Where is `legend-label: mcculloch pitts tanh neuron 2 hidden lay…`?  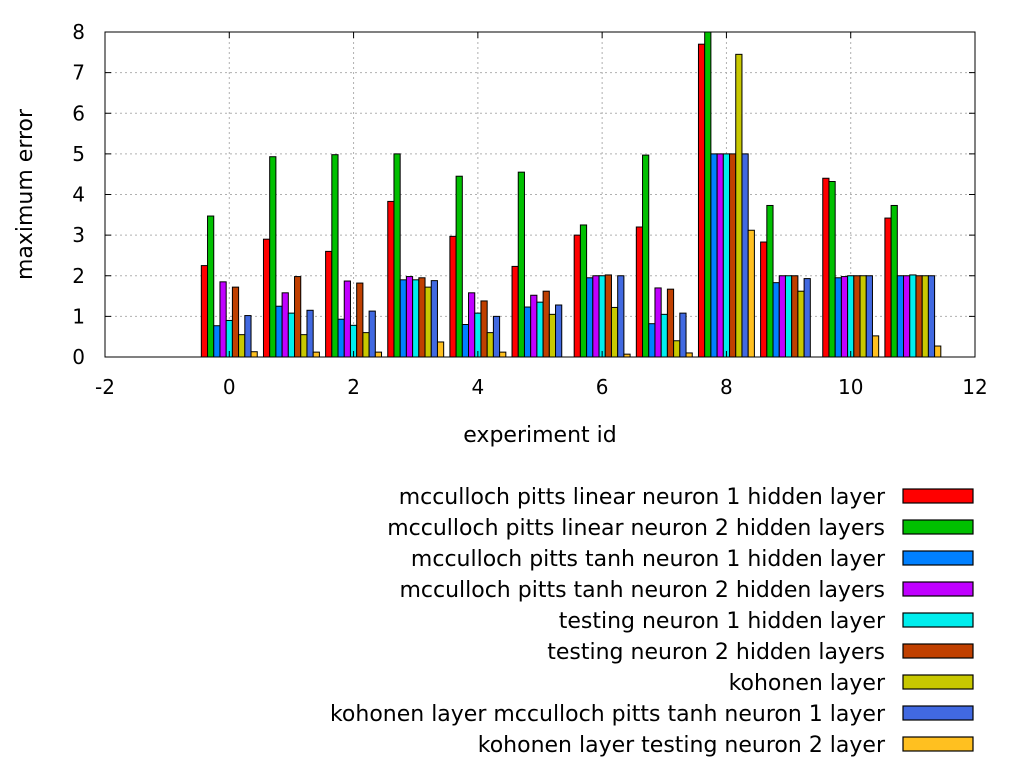 legend-label: mcculloch pitts tanh neuron 2 hidden lay… is located at coordinates (642, 590).